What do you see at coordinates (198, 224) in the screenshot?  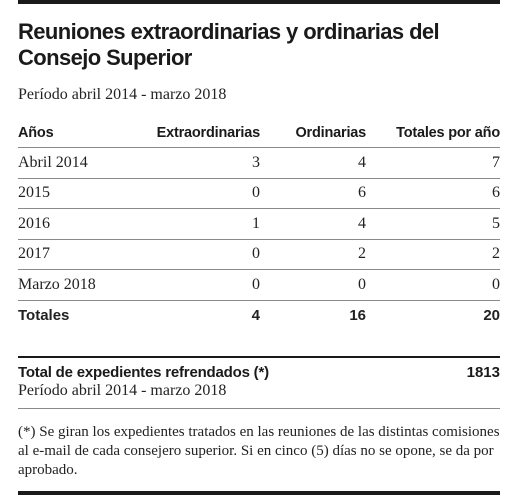 I see `cell-extraordinarias: 1` at bounding box center [198, 224].